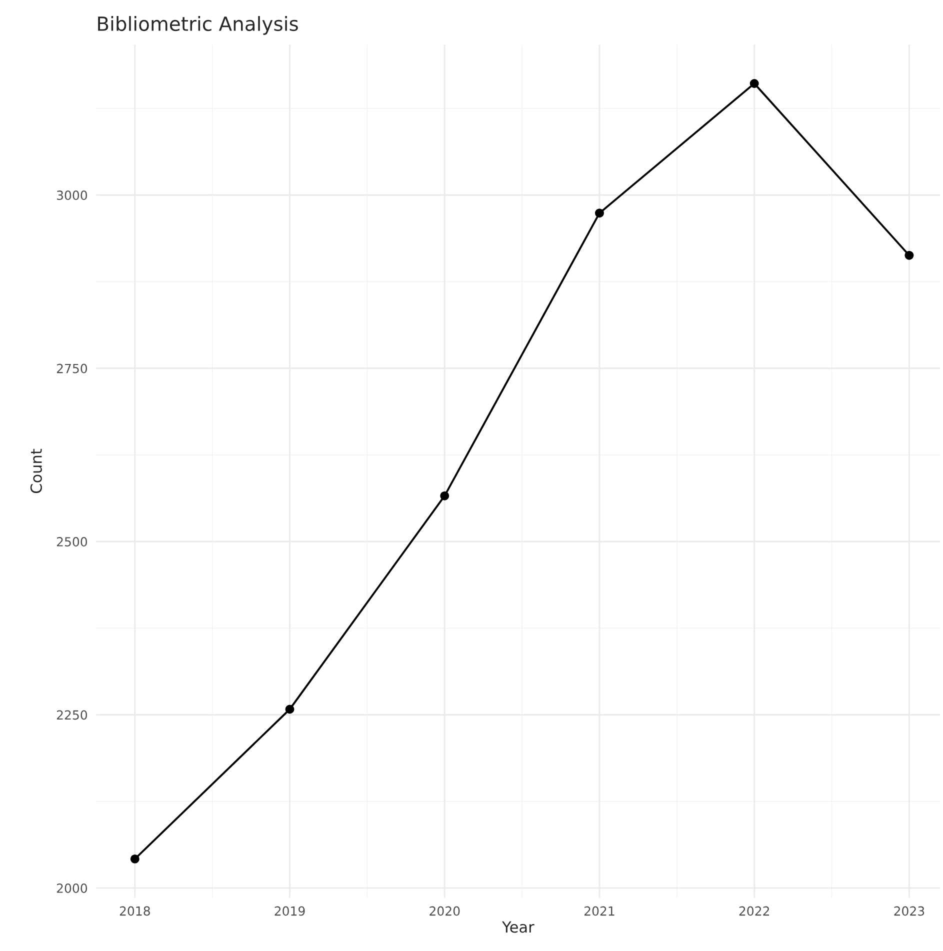 The image size is (943, 951). Describe the element at coordinates (289, 911) in the screenshot. I see `x-tick-label: 2019` at that location.